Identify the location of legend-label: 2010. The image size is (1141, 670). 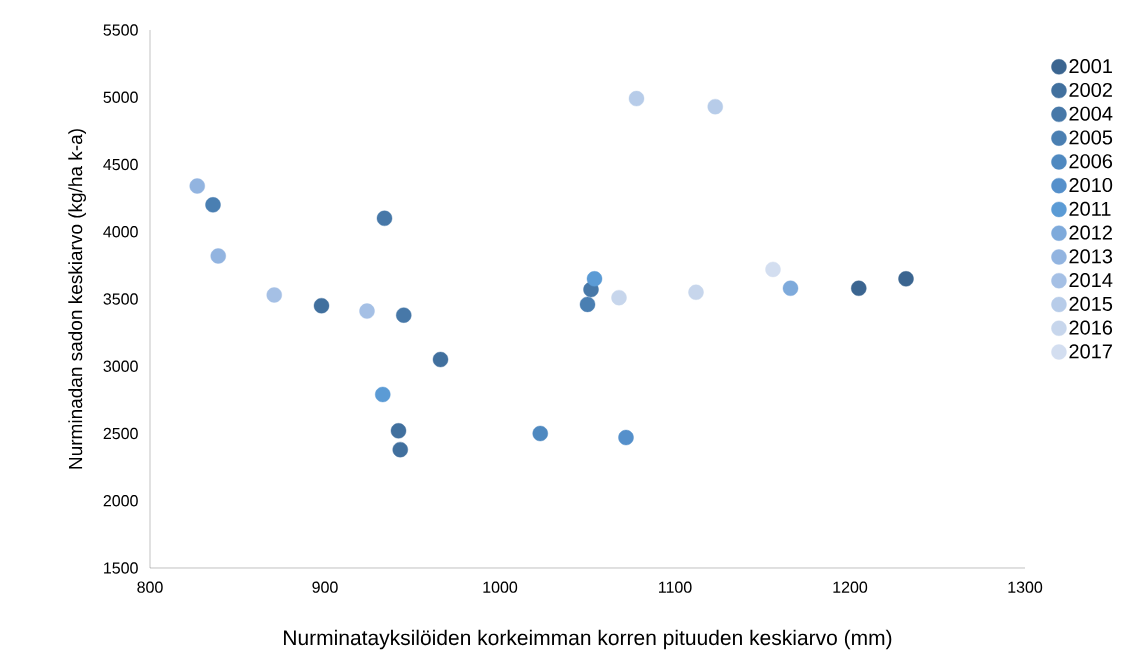
(1091, 185).